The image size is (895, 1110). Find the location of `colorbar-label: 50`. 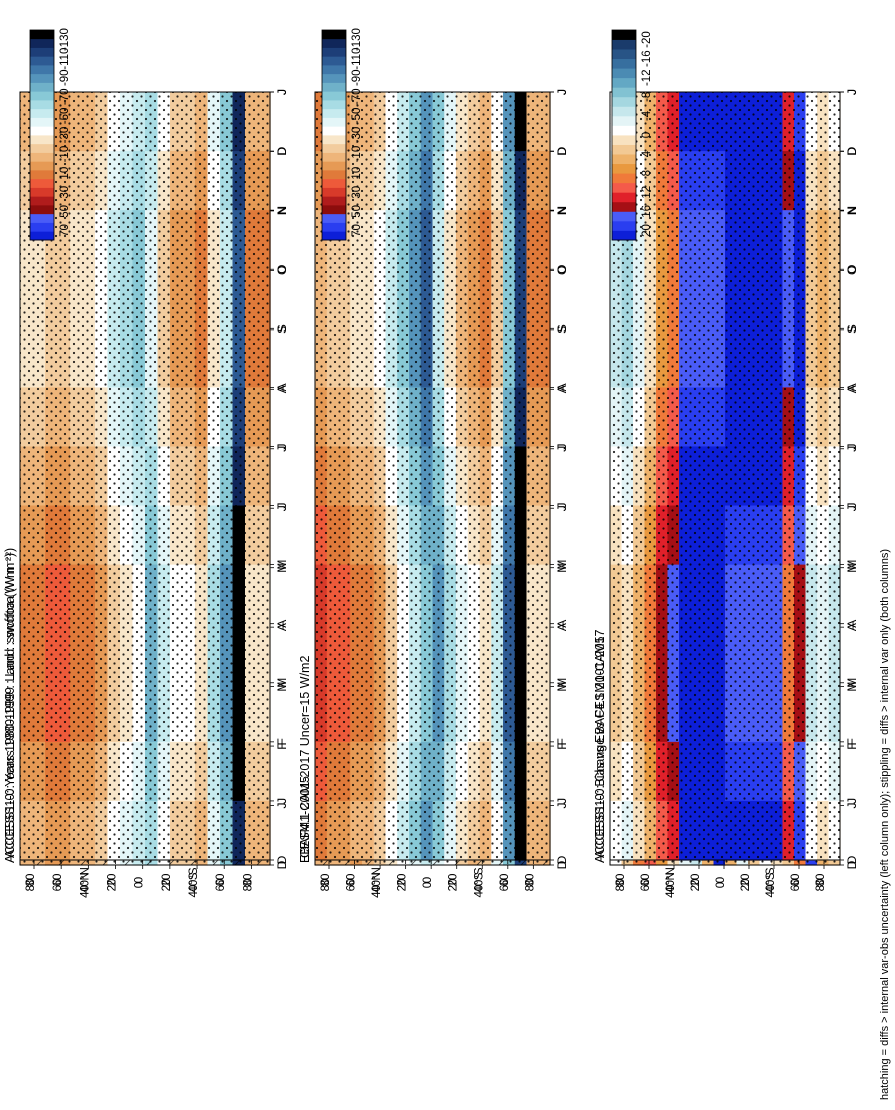

colorbar-label: 50 is located at coordinates (65, 211).